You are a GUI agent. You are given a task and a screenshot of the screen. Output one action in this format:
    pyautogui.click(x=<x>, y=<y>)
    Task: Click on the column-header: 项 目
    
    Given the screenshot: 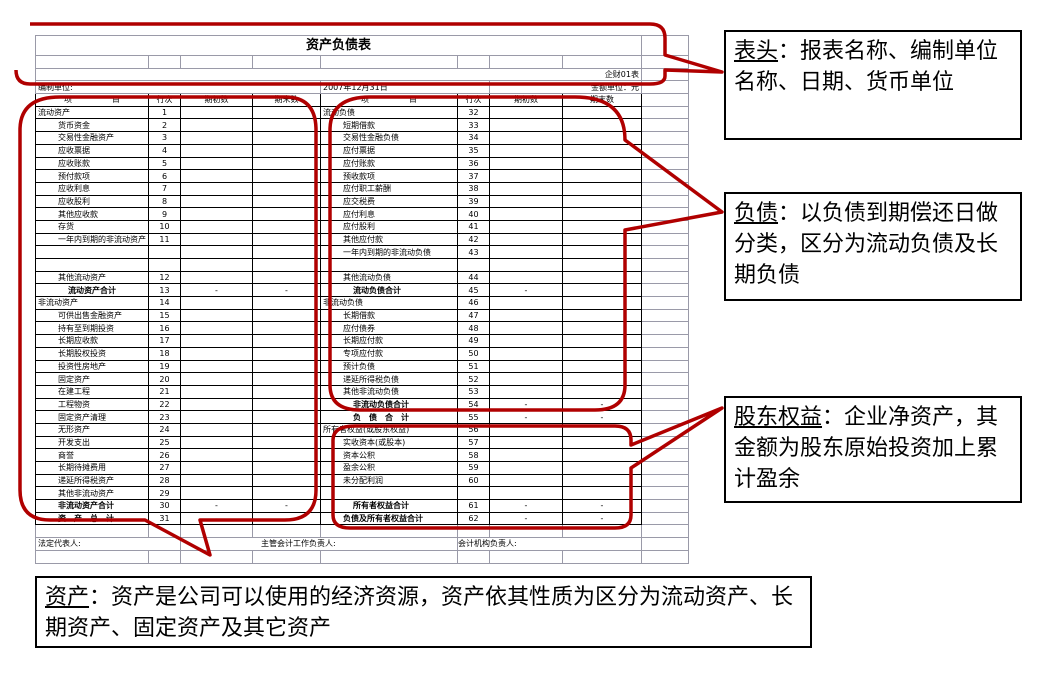 What is the action you would take?
    pyautogui.click(x=389, y=100)
    